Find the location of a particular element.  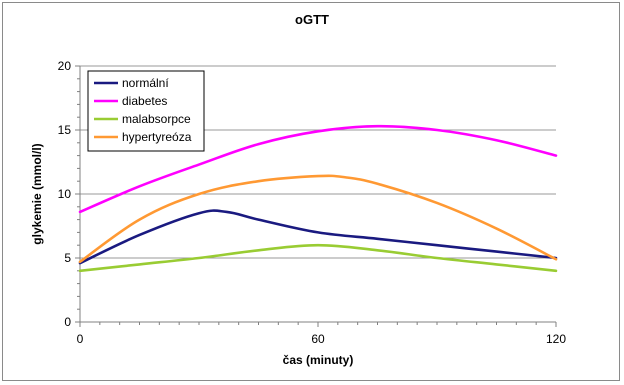

y-axis-label: glykemie (mmol/l) is located at coordinates (37, 193).